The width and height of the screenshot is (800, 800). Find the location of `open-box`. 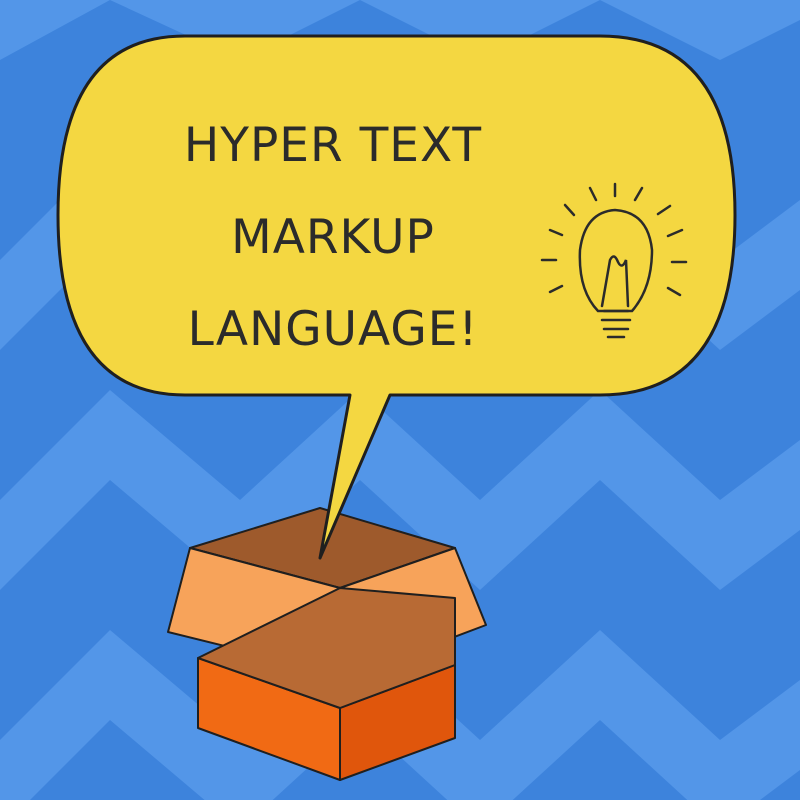

open-box is located at coordinates (327, 644).